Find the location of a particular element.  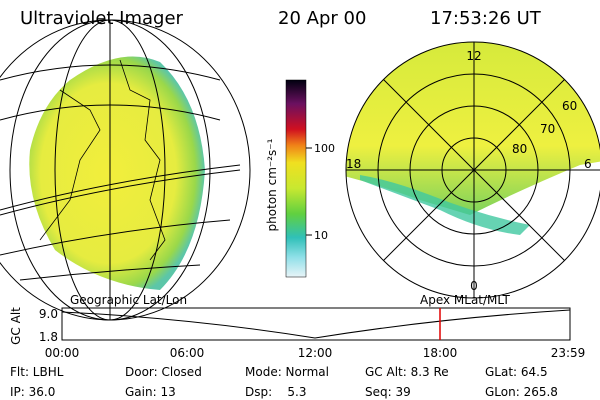

footer-field: Flt: LBHL is located at coordinates (37, 372).